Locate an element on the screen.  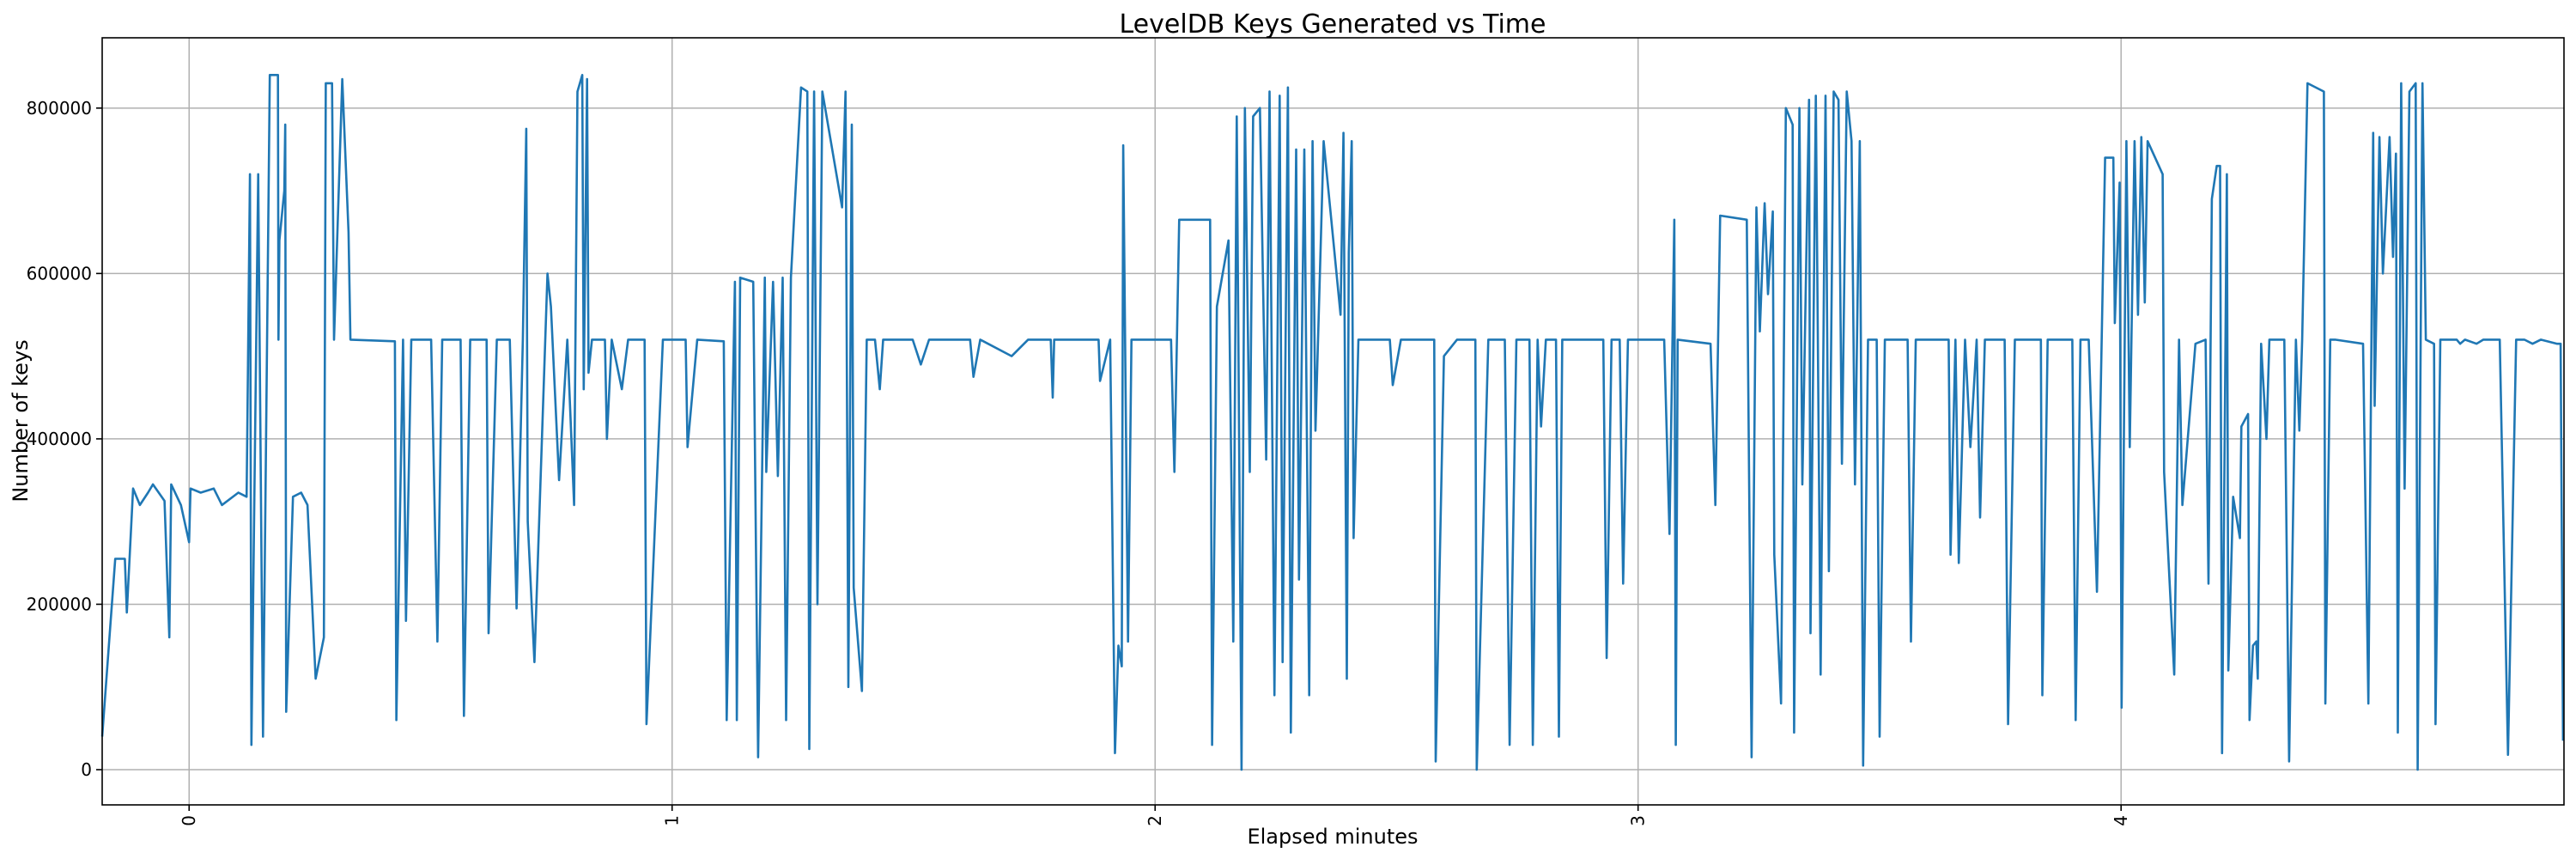
x-tick-label: 4 is located at coordinates (2121, 821).